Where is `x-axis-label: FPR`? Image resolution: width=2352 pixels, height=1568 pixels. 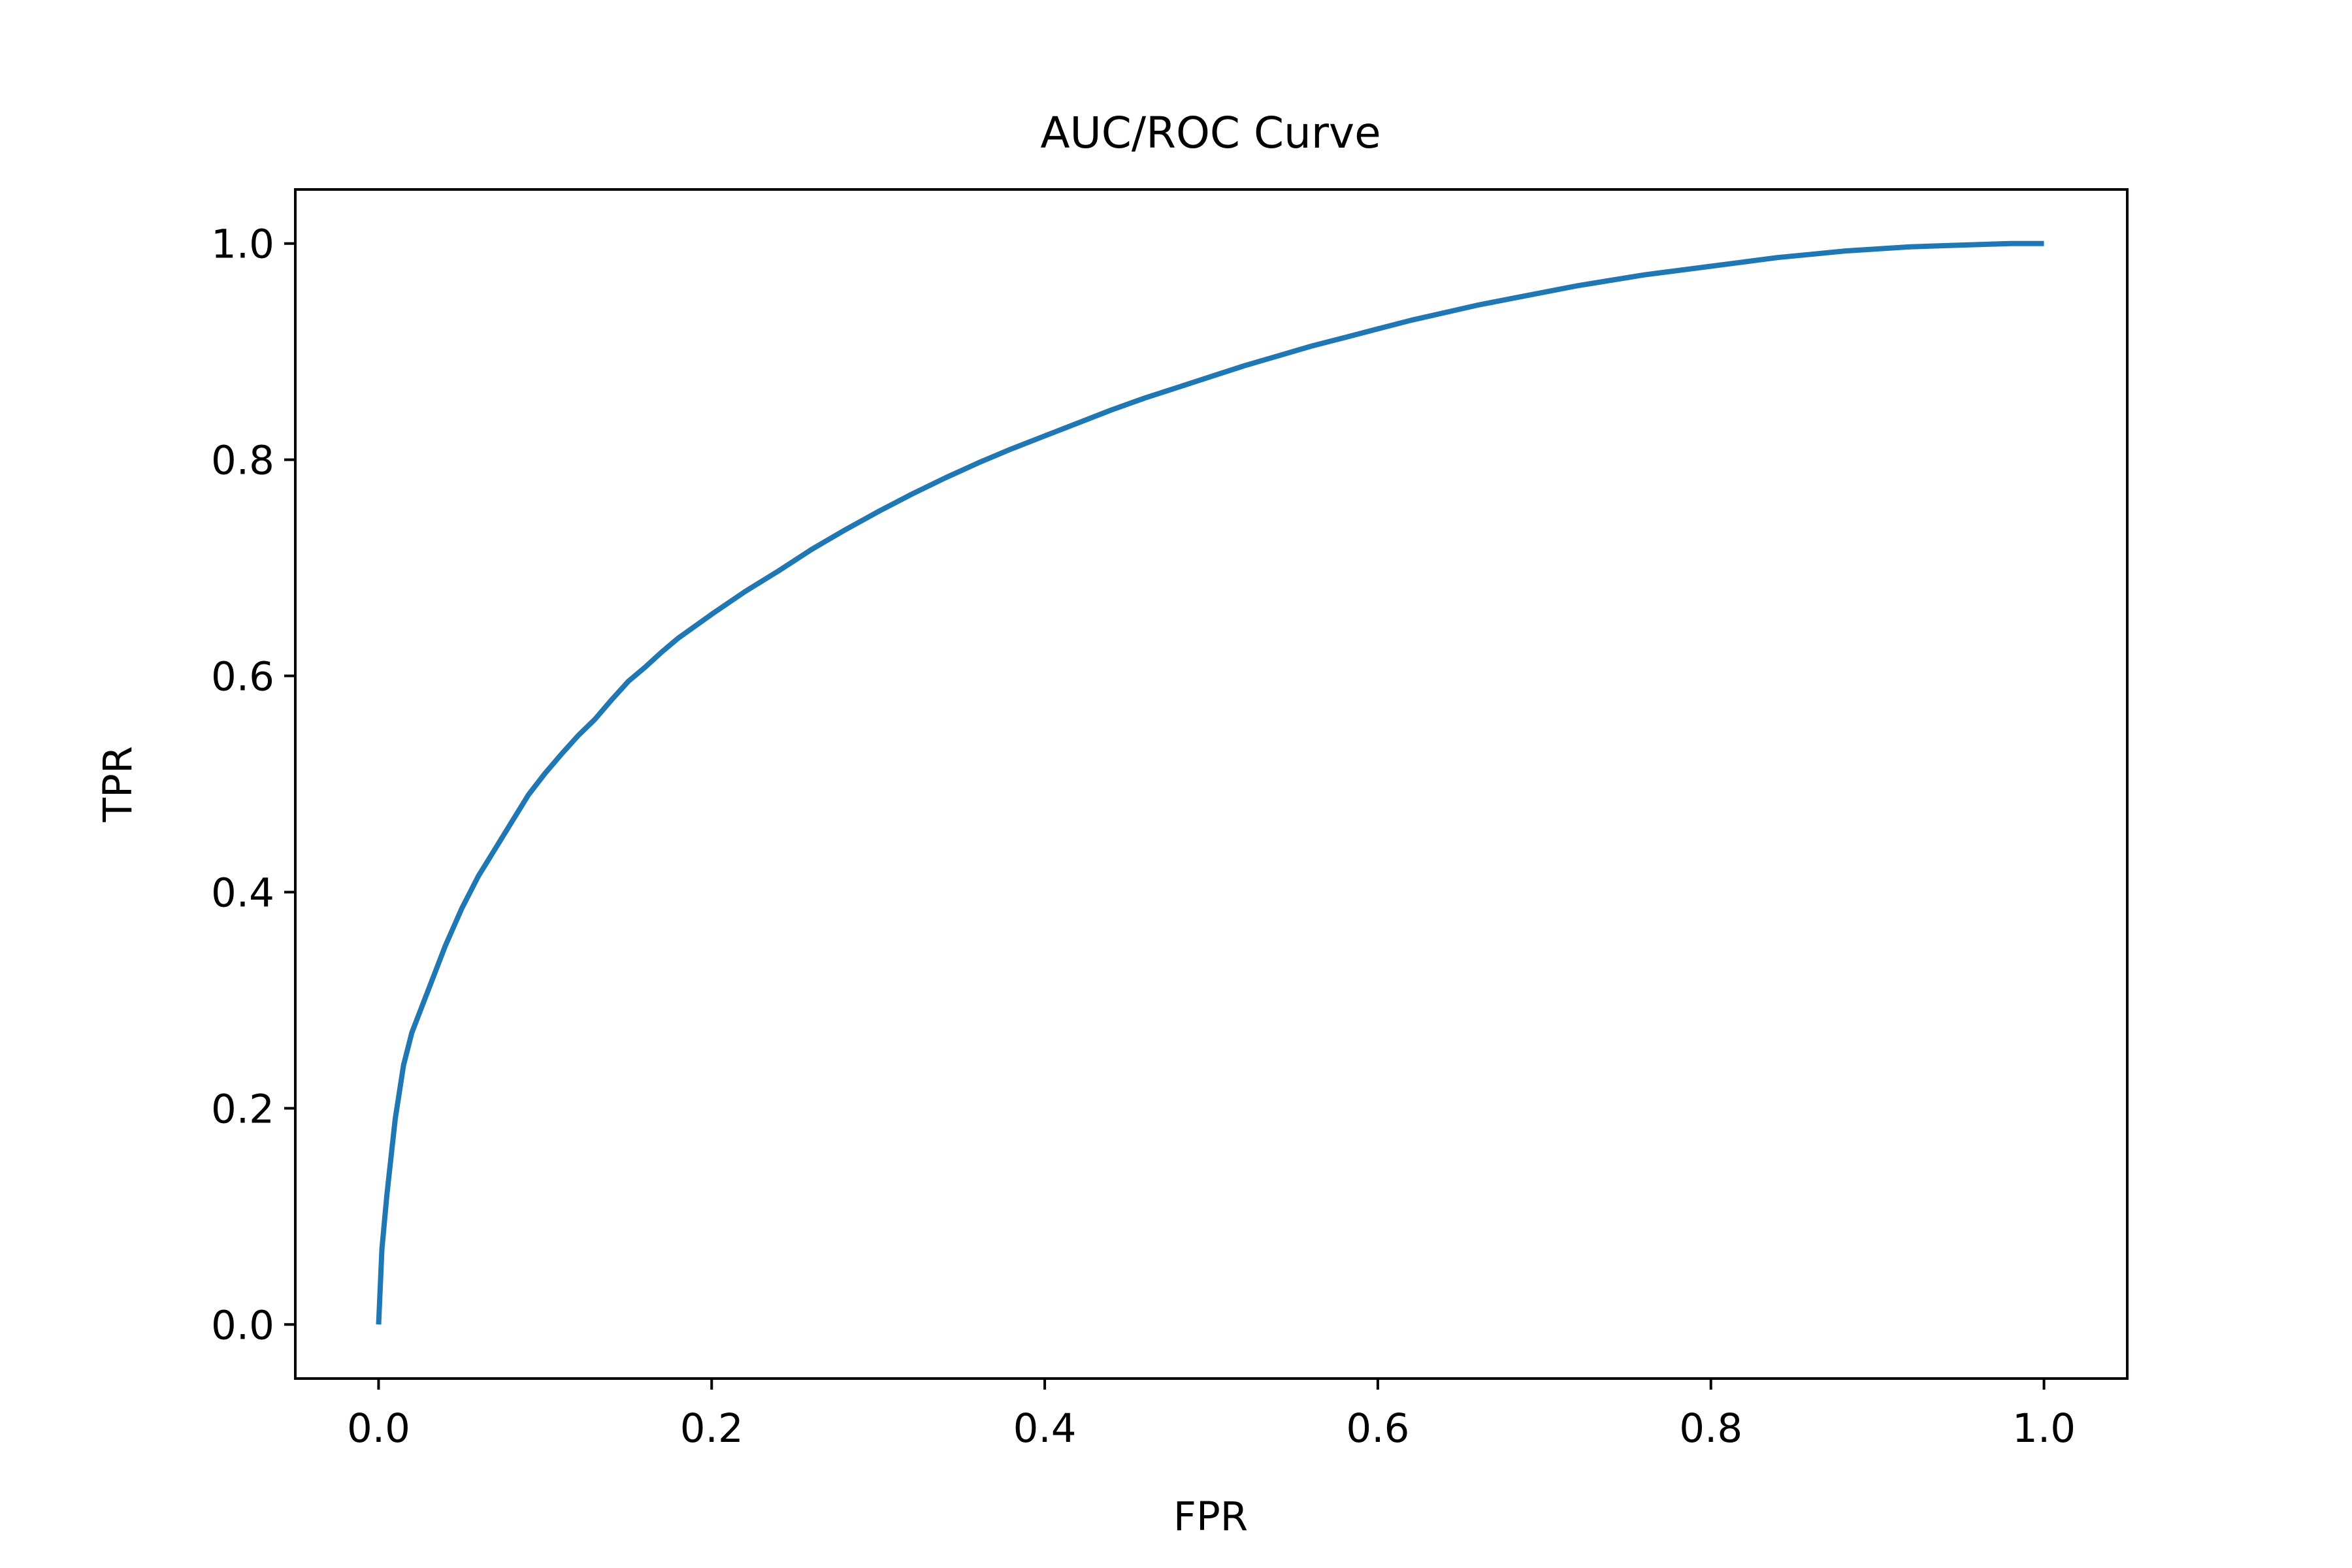 x-axis-label: FPR is located at coordinates (1210, 1517).